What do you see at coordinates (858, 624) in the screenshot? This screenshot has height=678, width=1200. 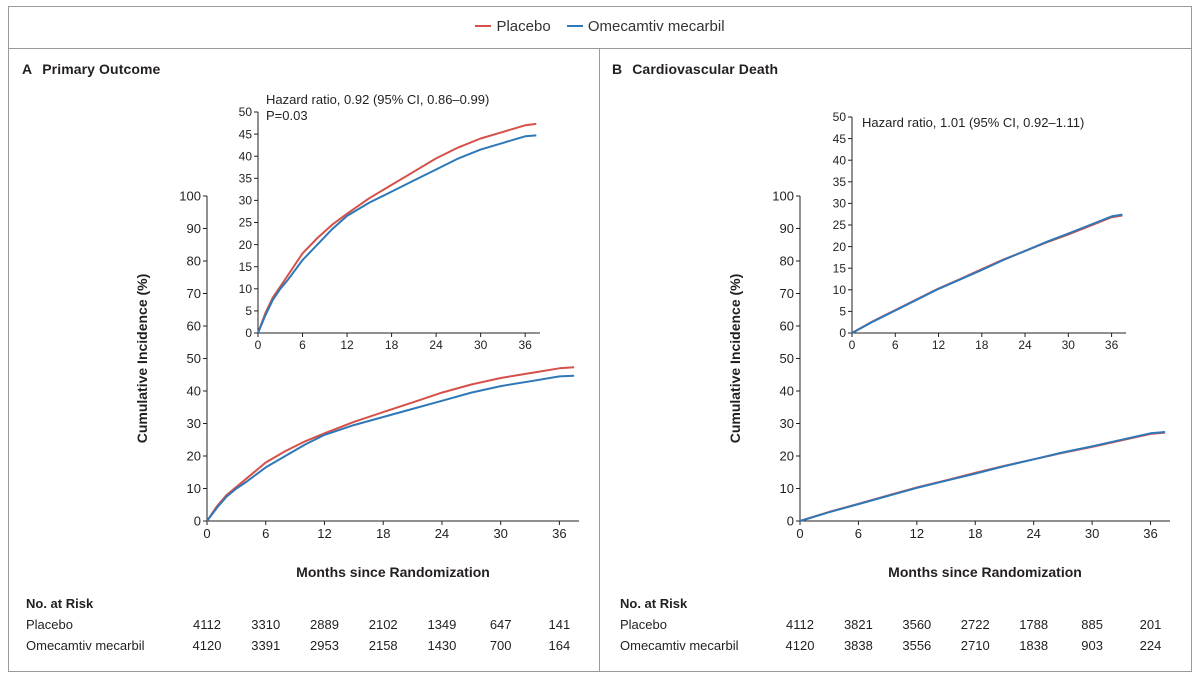 I see `risk-cell: 3821` at bounding box center [858, 624].